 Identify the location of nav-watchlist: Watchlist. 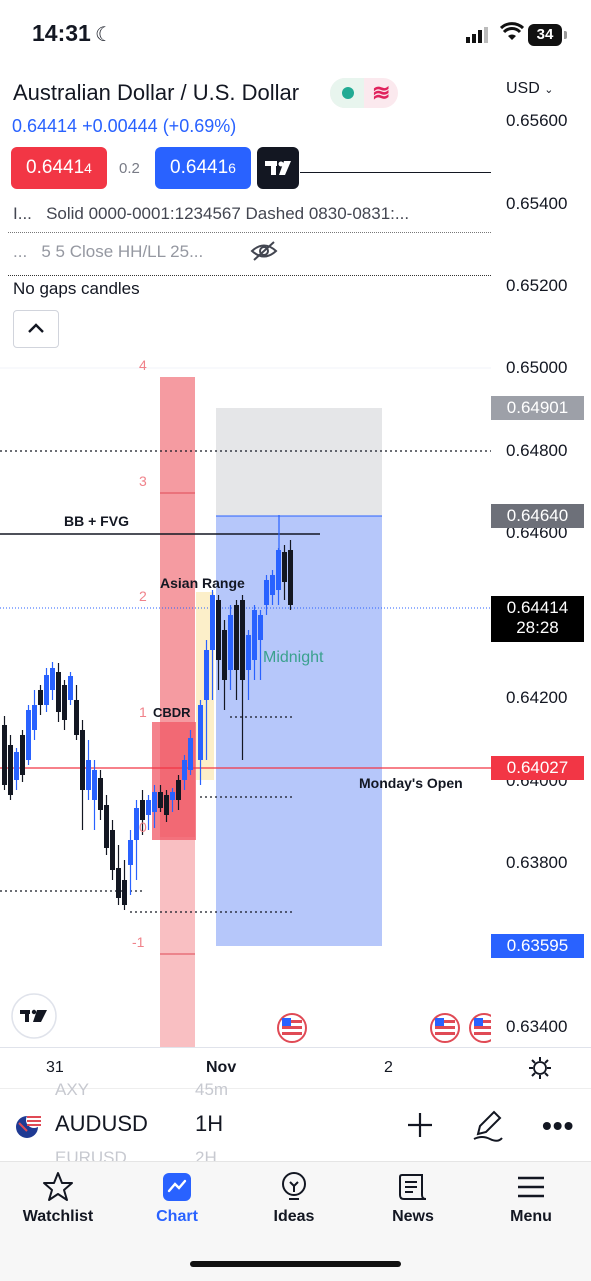
(58, 1198).